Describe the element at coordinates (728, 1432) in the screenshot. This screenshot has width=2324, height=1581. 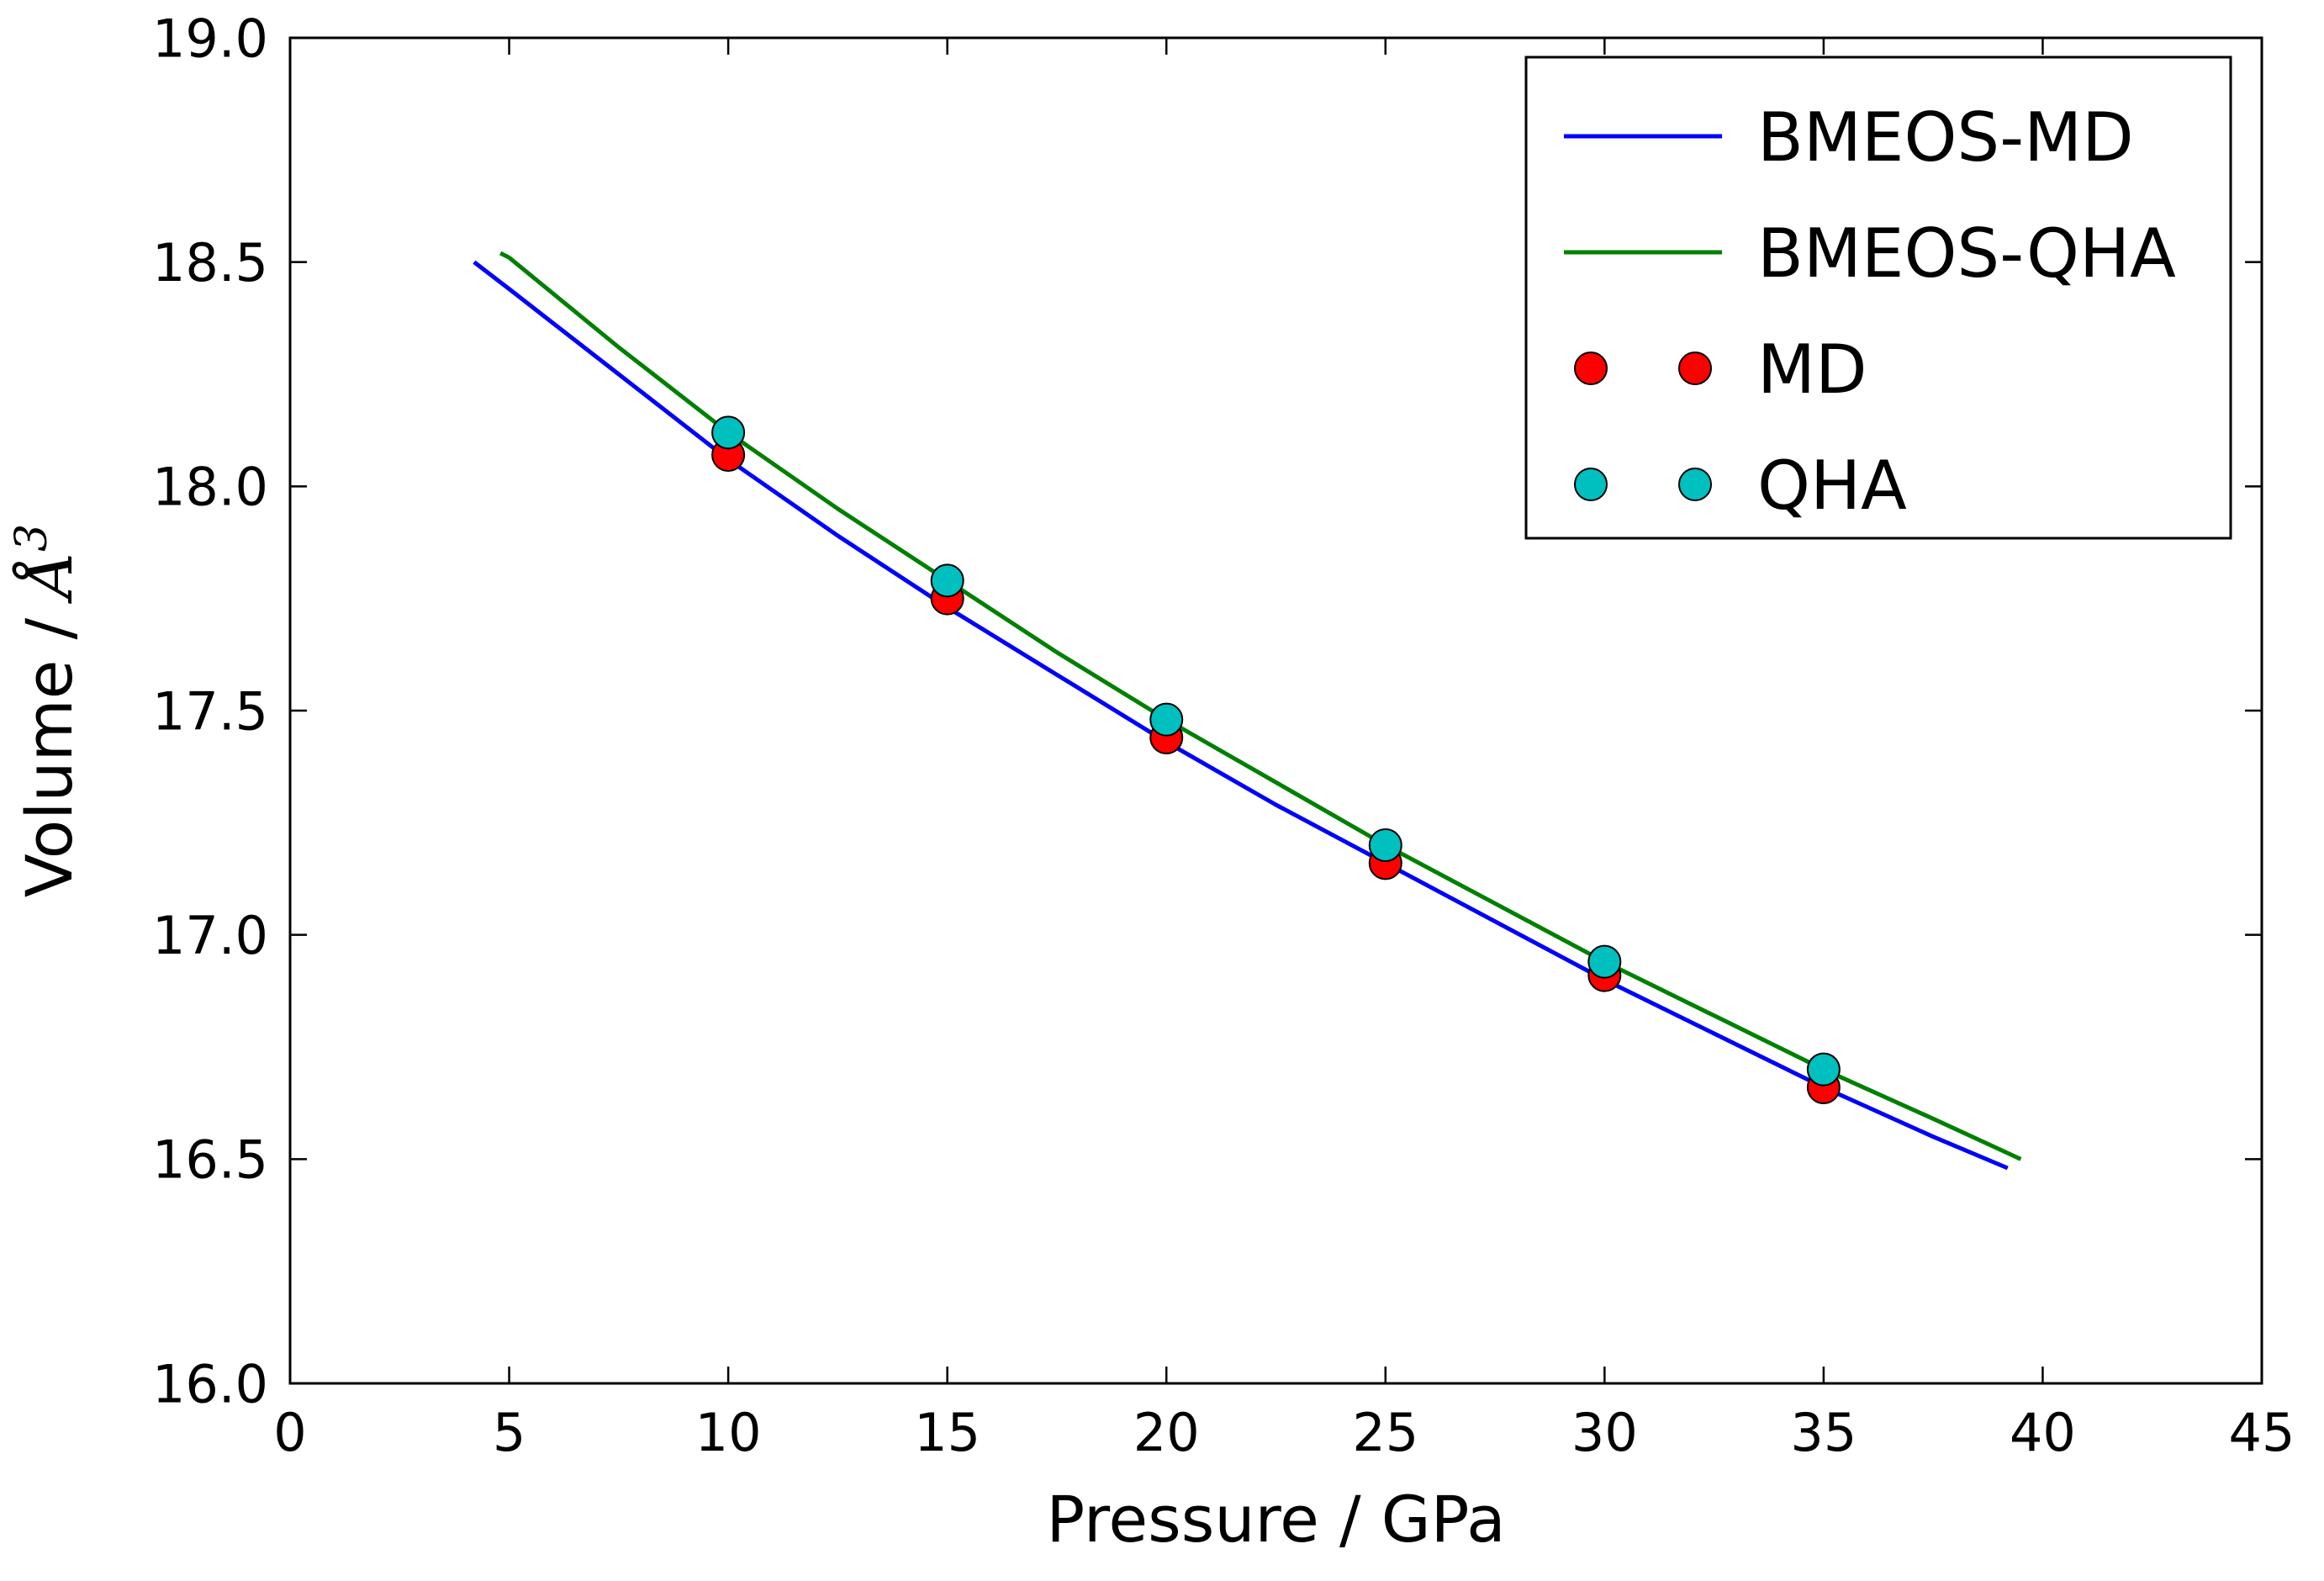
I see `x-tick-label: 10` at that location.